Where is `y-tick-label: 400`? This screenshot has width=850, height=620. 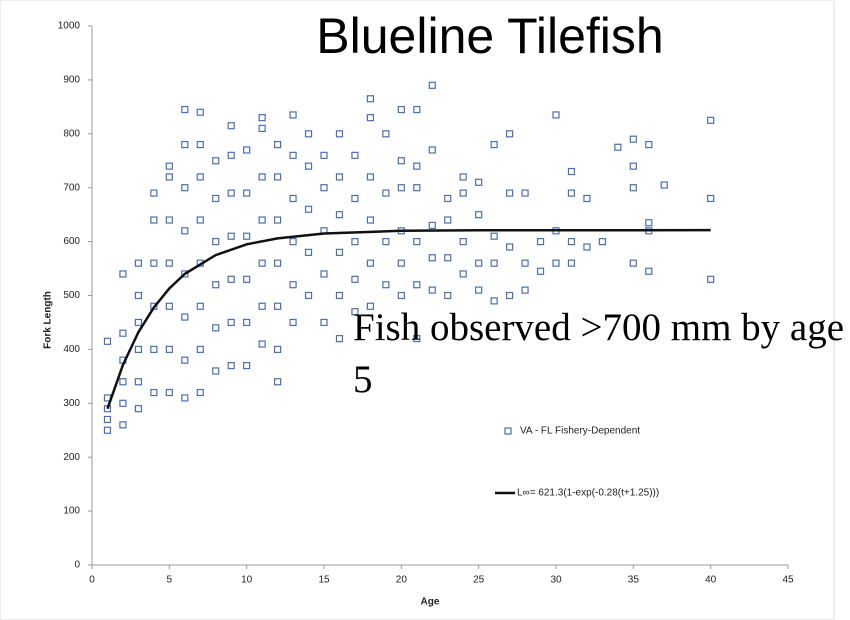
y-tick-label: 400 is located at coordinates (71, 349).